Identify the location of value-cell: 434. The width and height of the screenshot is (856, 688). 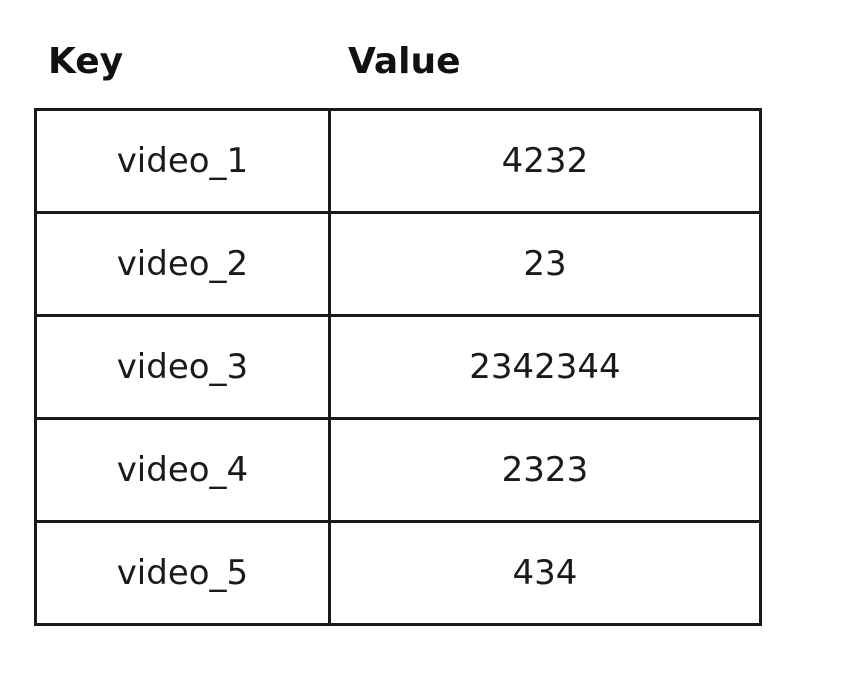
(545, 573).